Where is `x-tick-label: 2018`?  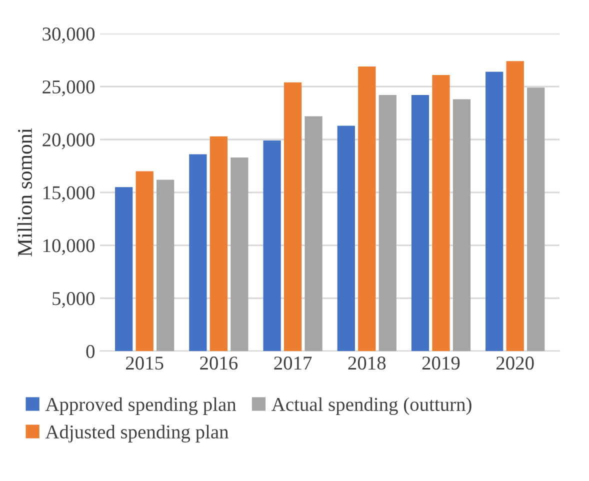
x-tick-label: 2018 is located at coordinates (367, 363).